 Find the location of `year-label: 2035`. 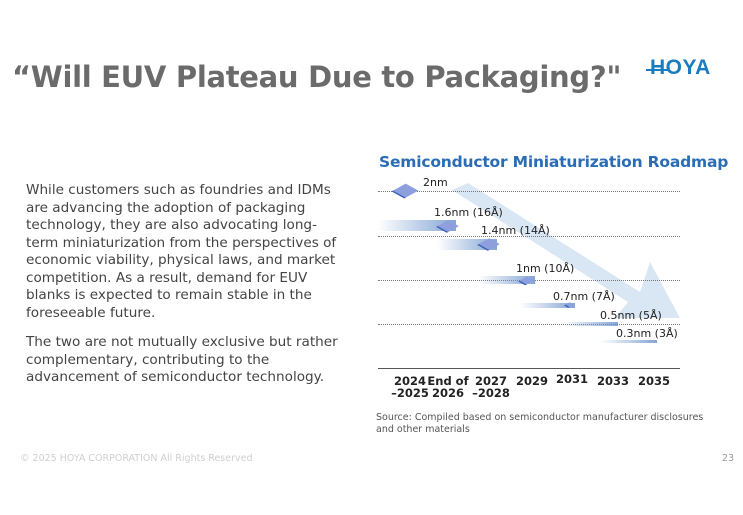

year-label: 2035 is located at coordinates (653, 381).